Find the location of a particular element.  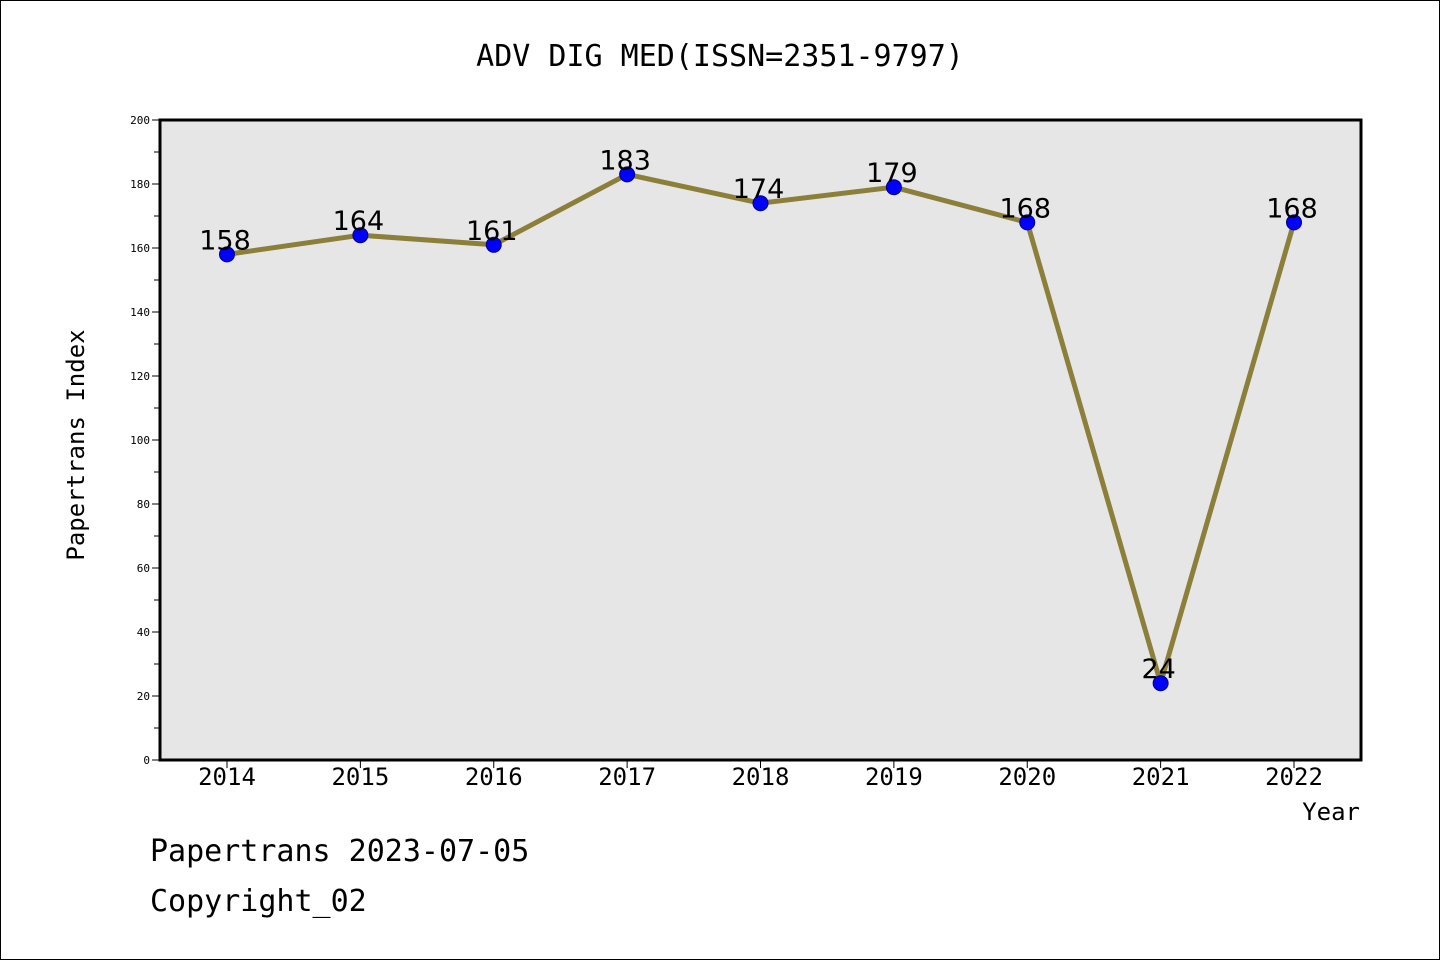

x-tick-label: 2019 is located at coordinates (894, 777).